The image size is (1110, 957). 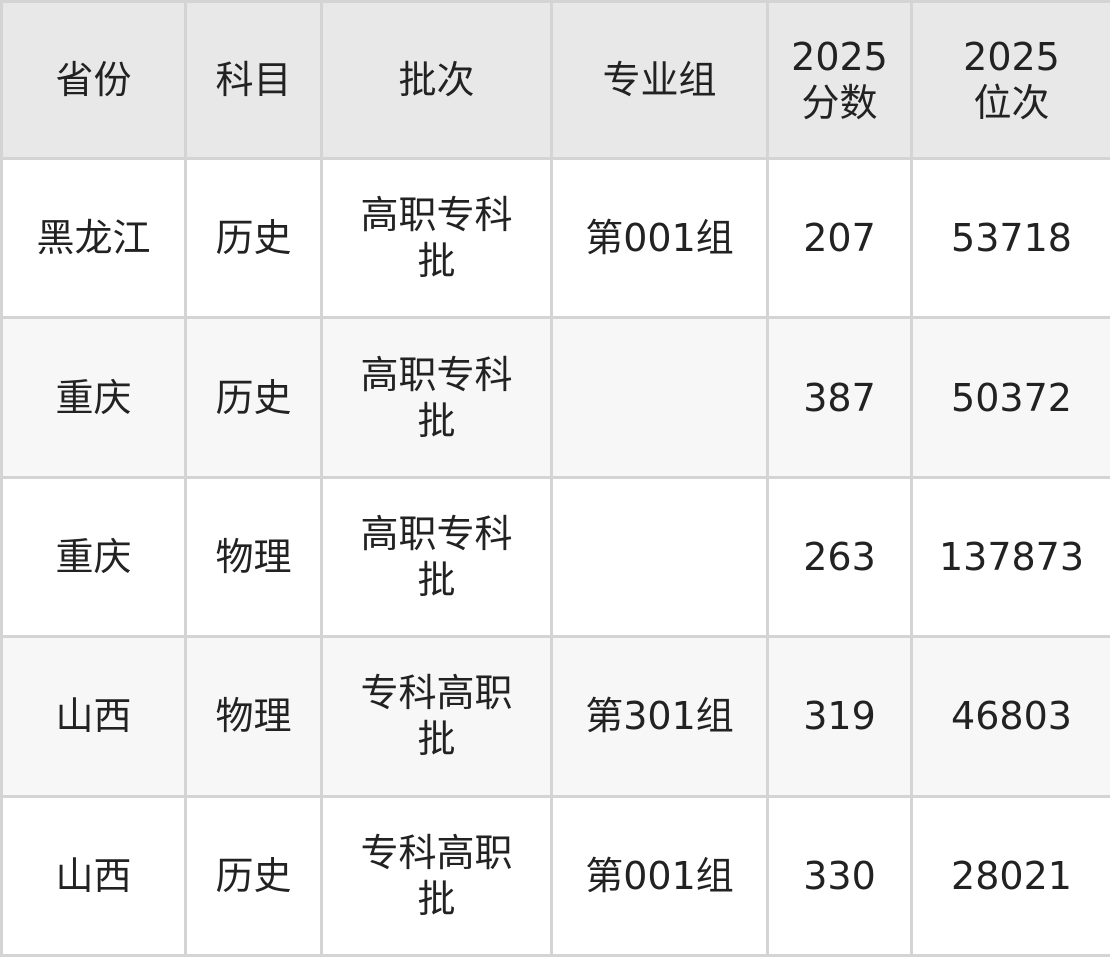 I want to click on header-rank: 2025 位次, so click(x=1010, y=80).